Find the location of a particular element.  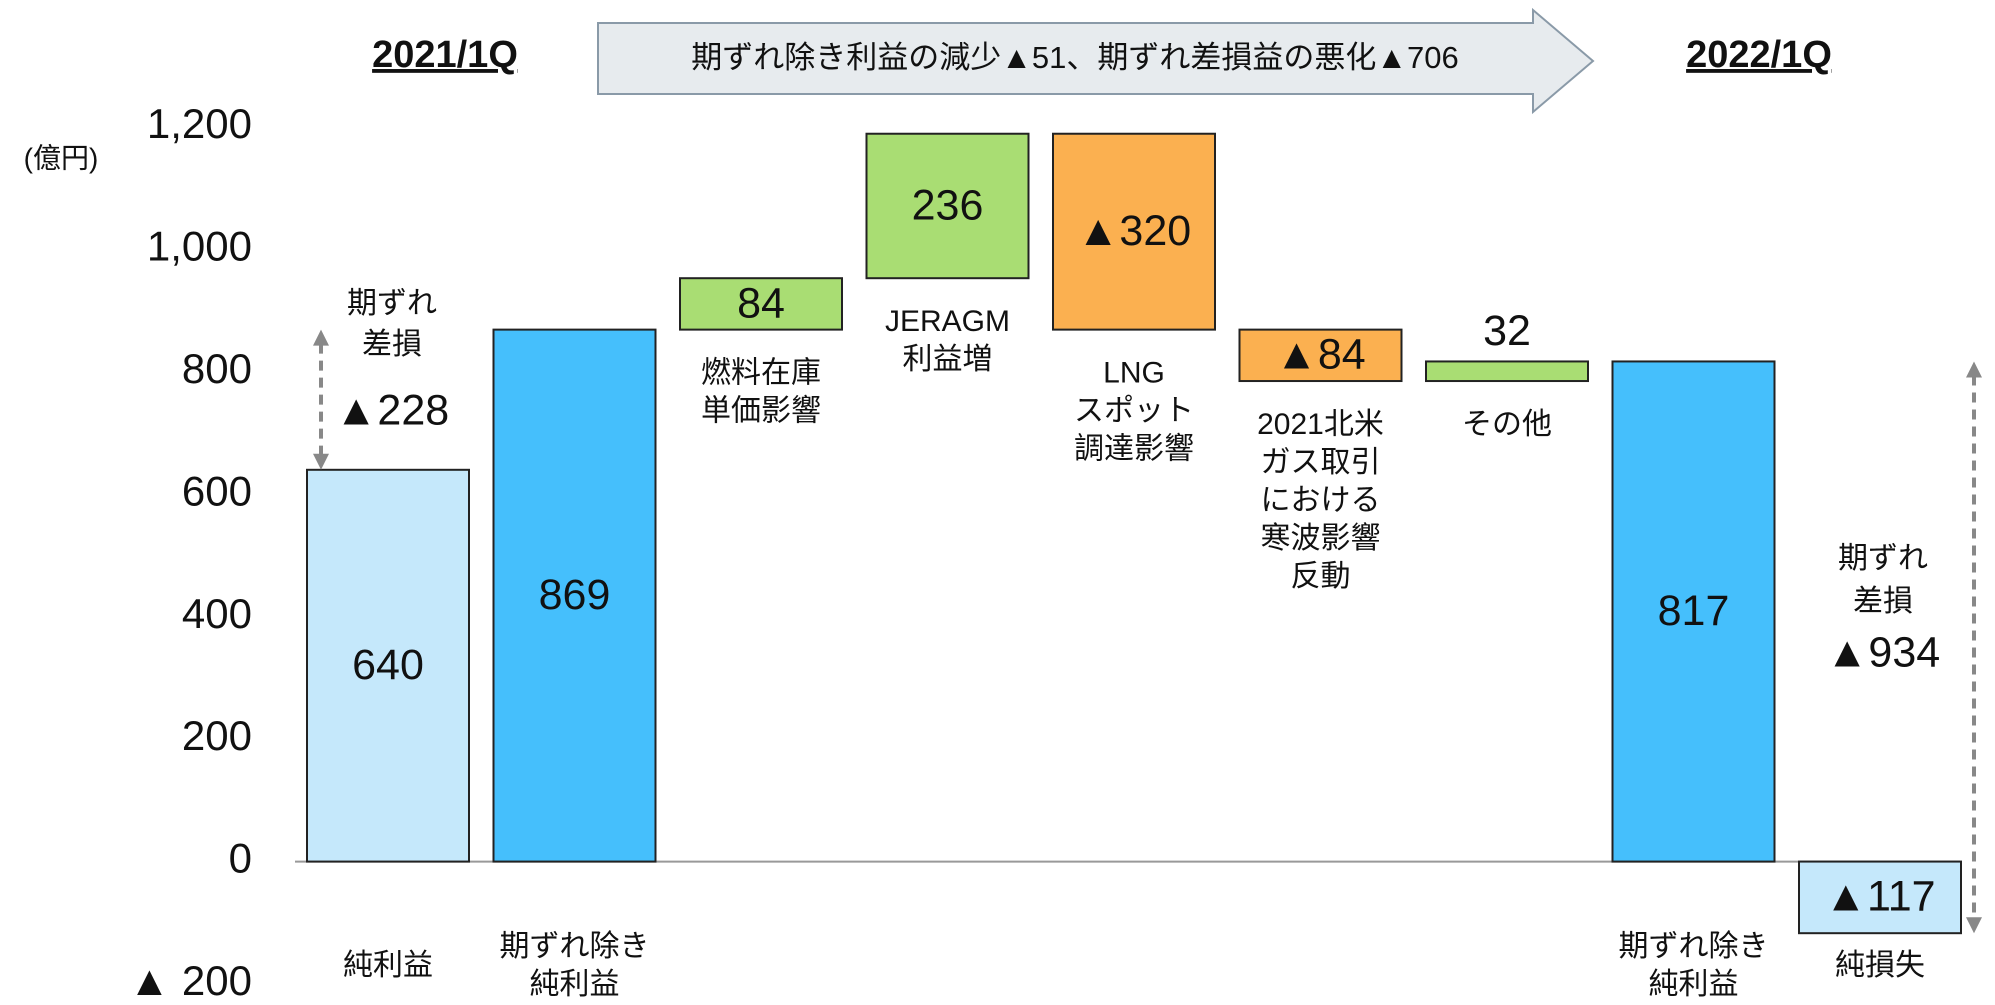

y-tick-label: ▲ 200 is located at coordinates (190, 980).